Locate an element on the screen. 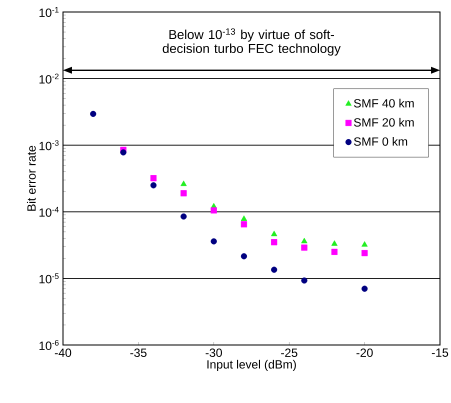  annotation: Below 10$^{-13}$ by virtue of soft-decision turbo FEC technology is located at coordinates (251, 42).